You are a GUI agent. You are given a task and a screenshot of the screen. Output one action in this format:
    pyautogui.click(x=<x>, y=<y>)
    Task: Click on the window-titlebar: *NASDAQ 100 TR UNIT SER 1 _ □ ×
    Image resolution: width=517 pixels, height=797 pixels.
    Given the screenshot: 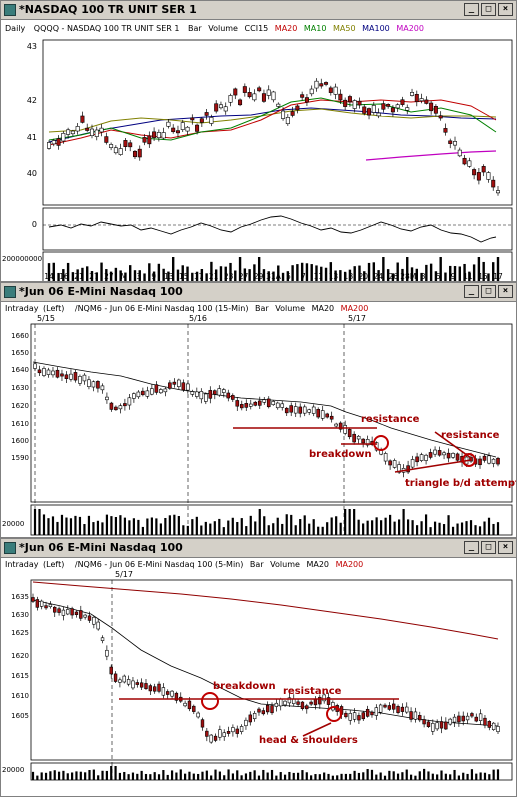 What is the action you would take?
    pyautogui.click(x=258, y=10)
    